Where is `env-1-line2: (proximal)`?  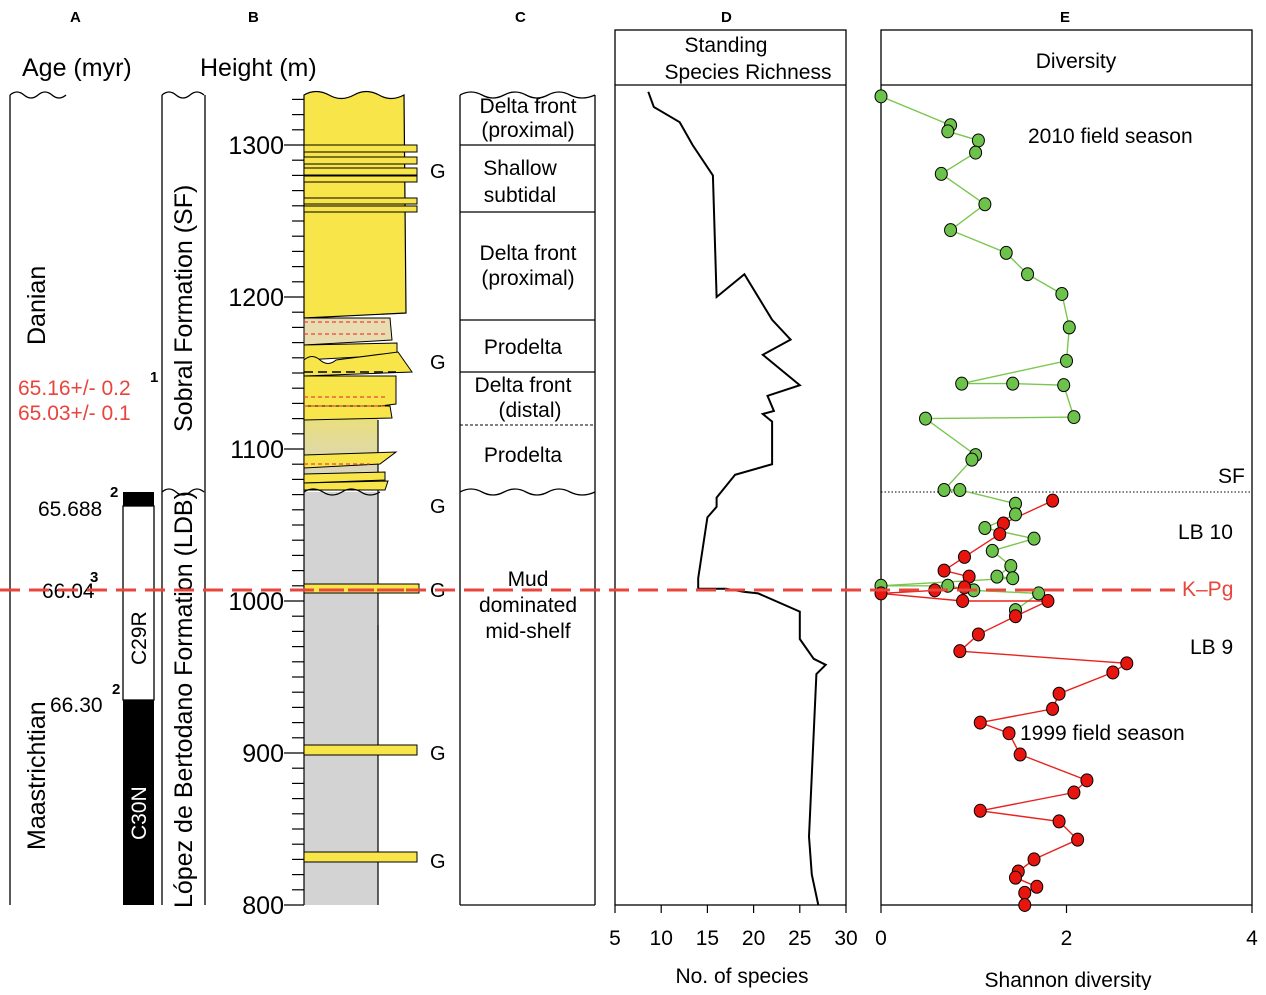
env-1-line2: (proximal) is located at coordinates (527, 130).